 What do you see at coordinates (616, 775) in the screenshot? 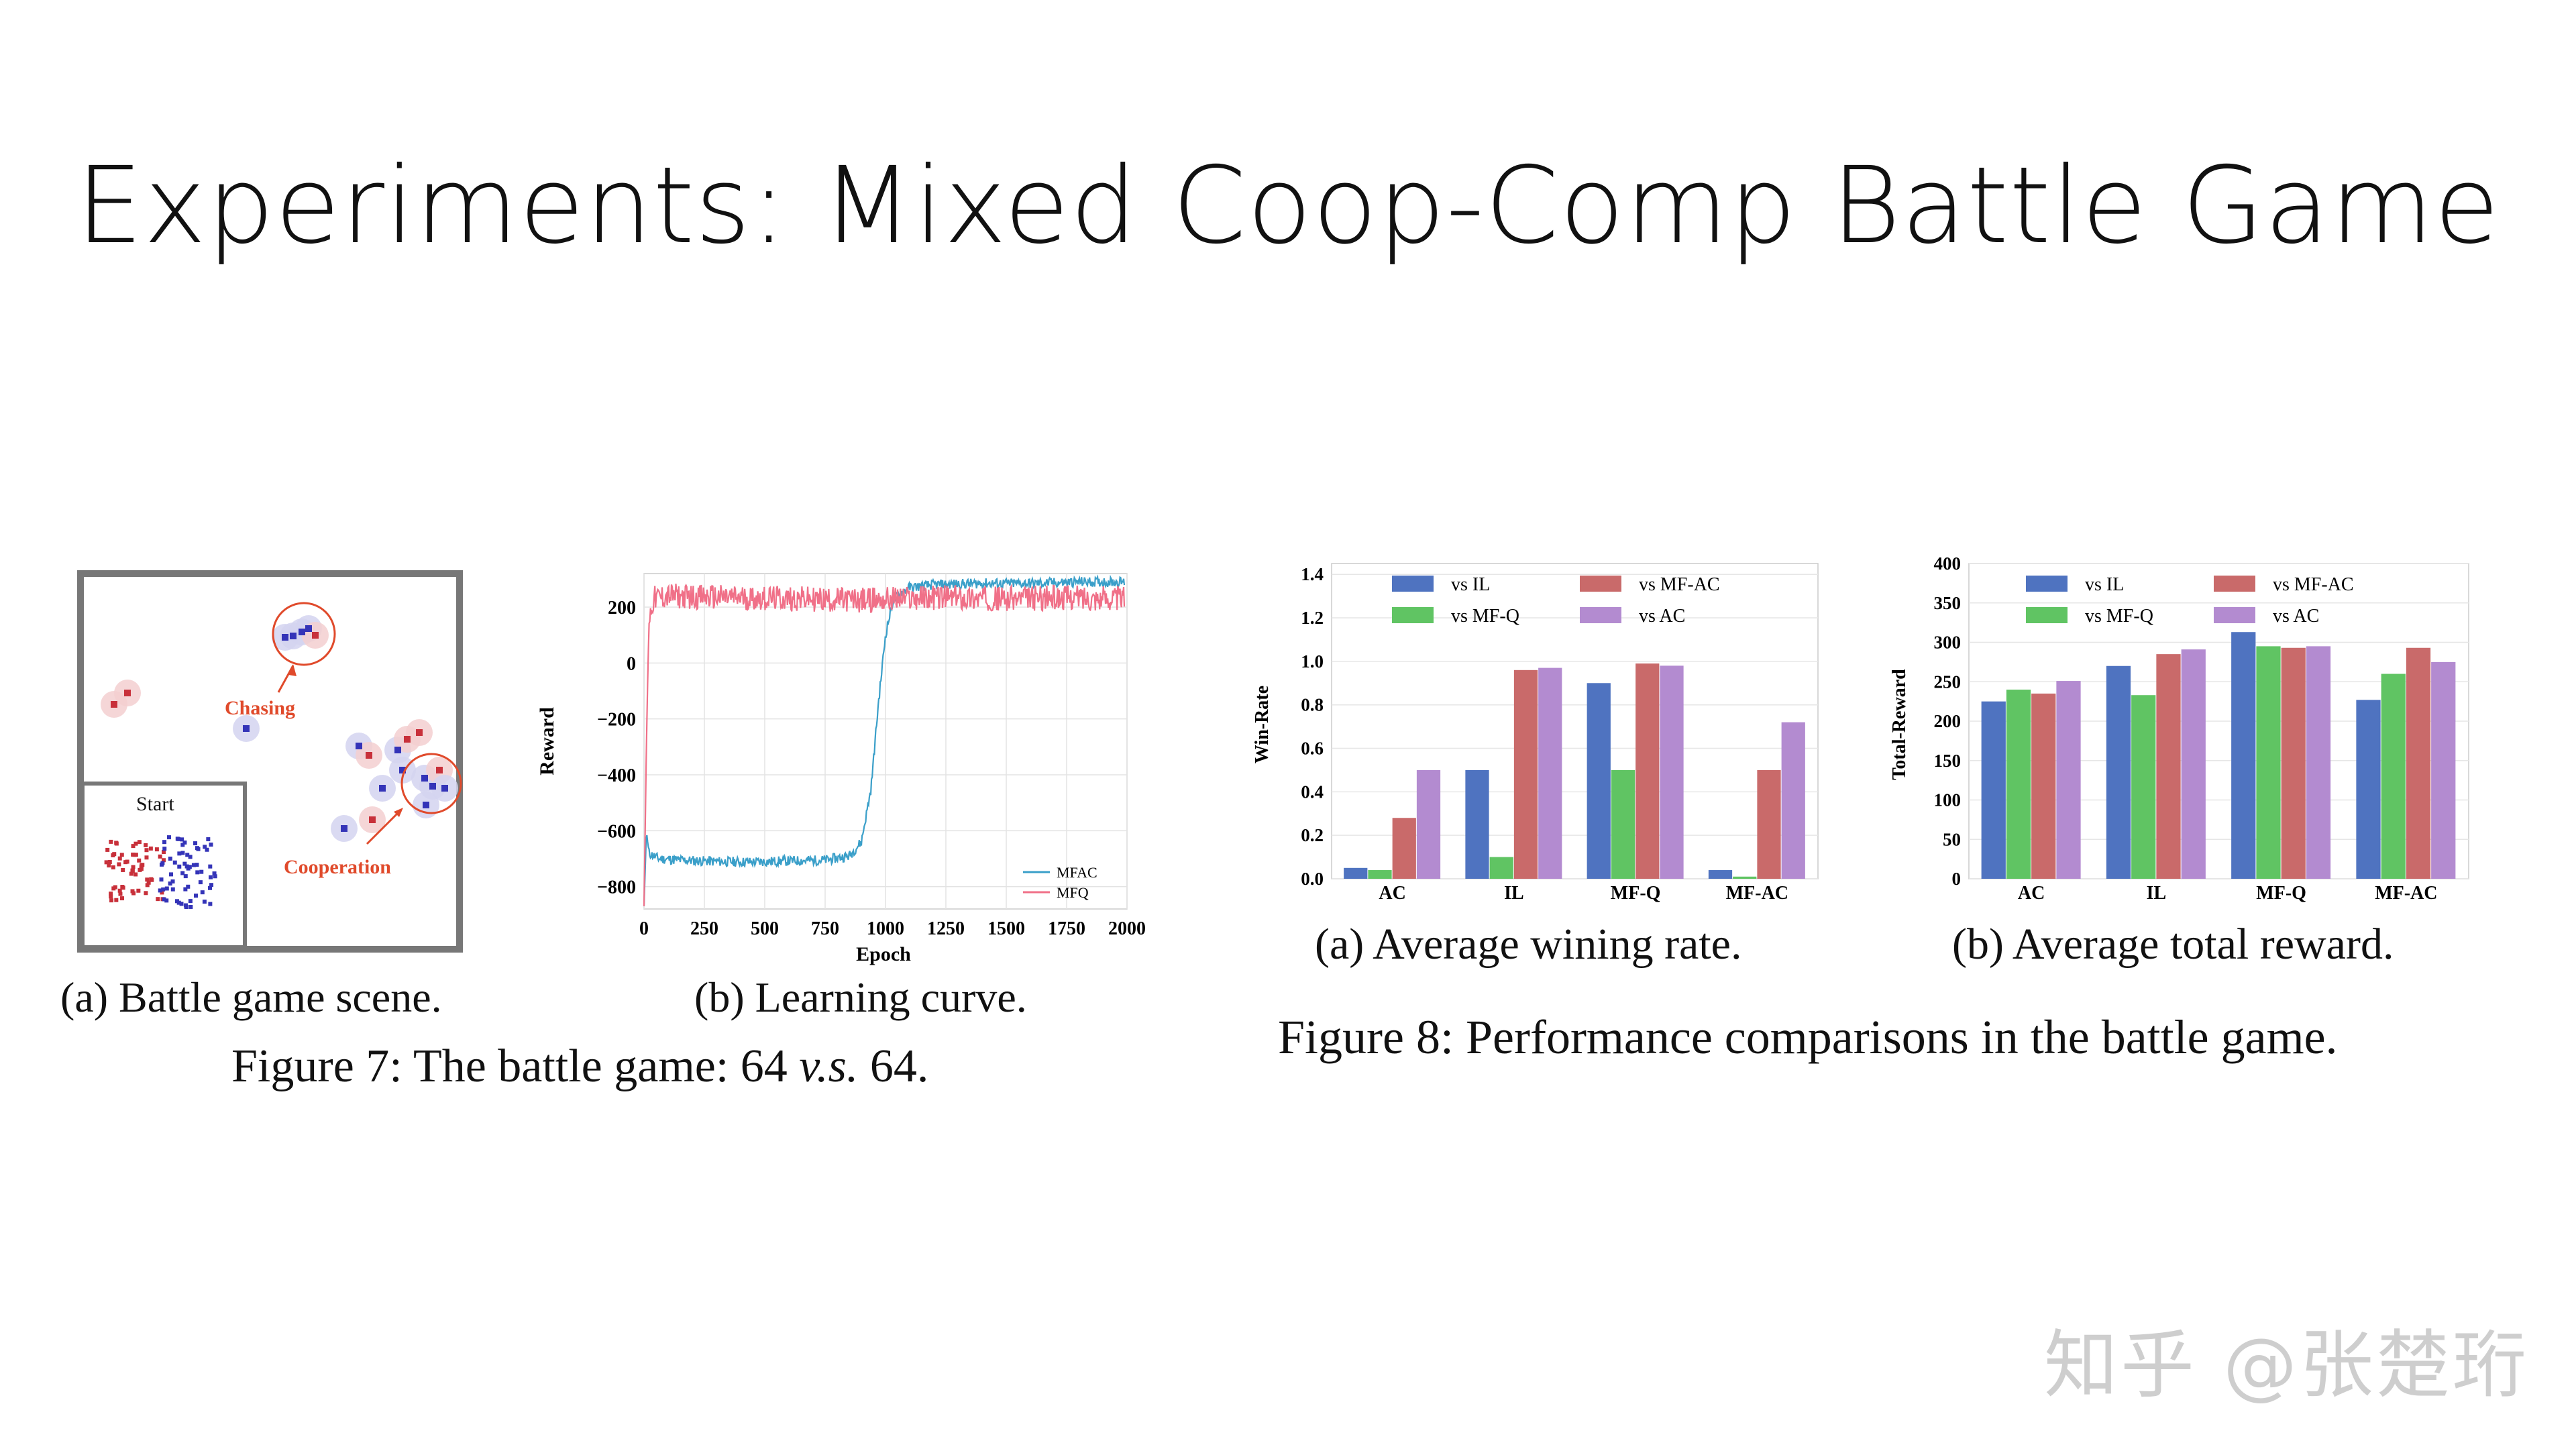
I see `y-tick-label: −400` at bounding box center [616, 775].